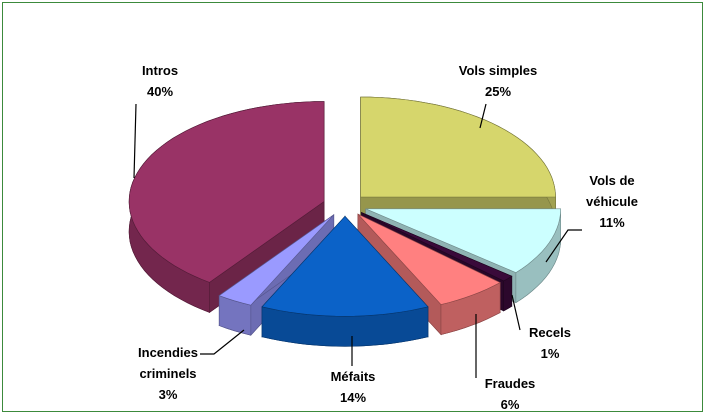 Image resolution: width=707 pixels, height=414 pixels. I want to click on slice-value: 40%, so click(160, 91).